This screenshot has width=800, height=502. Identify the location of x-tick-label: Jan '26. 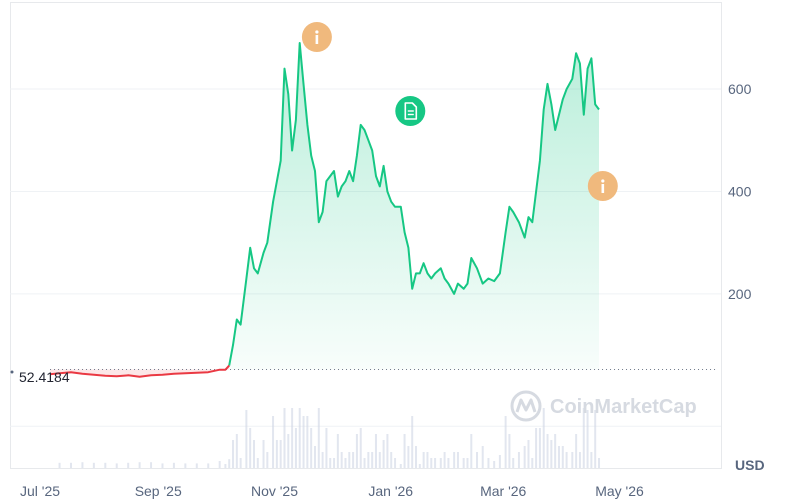
(390, 491).